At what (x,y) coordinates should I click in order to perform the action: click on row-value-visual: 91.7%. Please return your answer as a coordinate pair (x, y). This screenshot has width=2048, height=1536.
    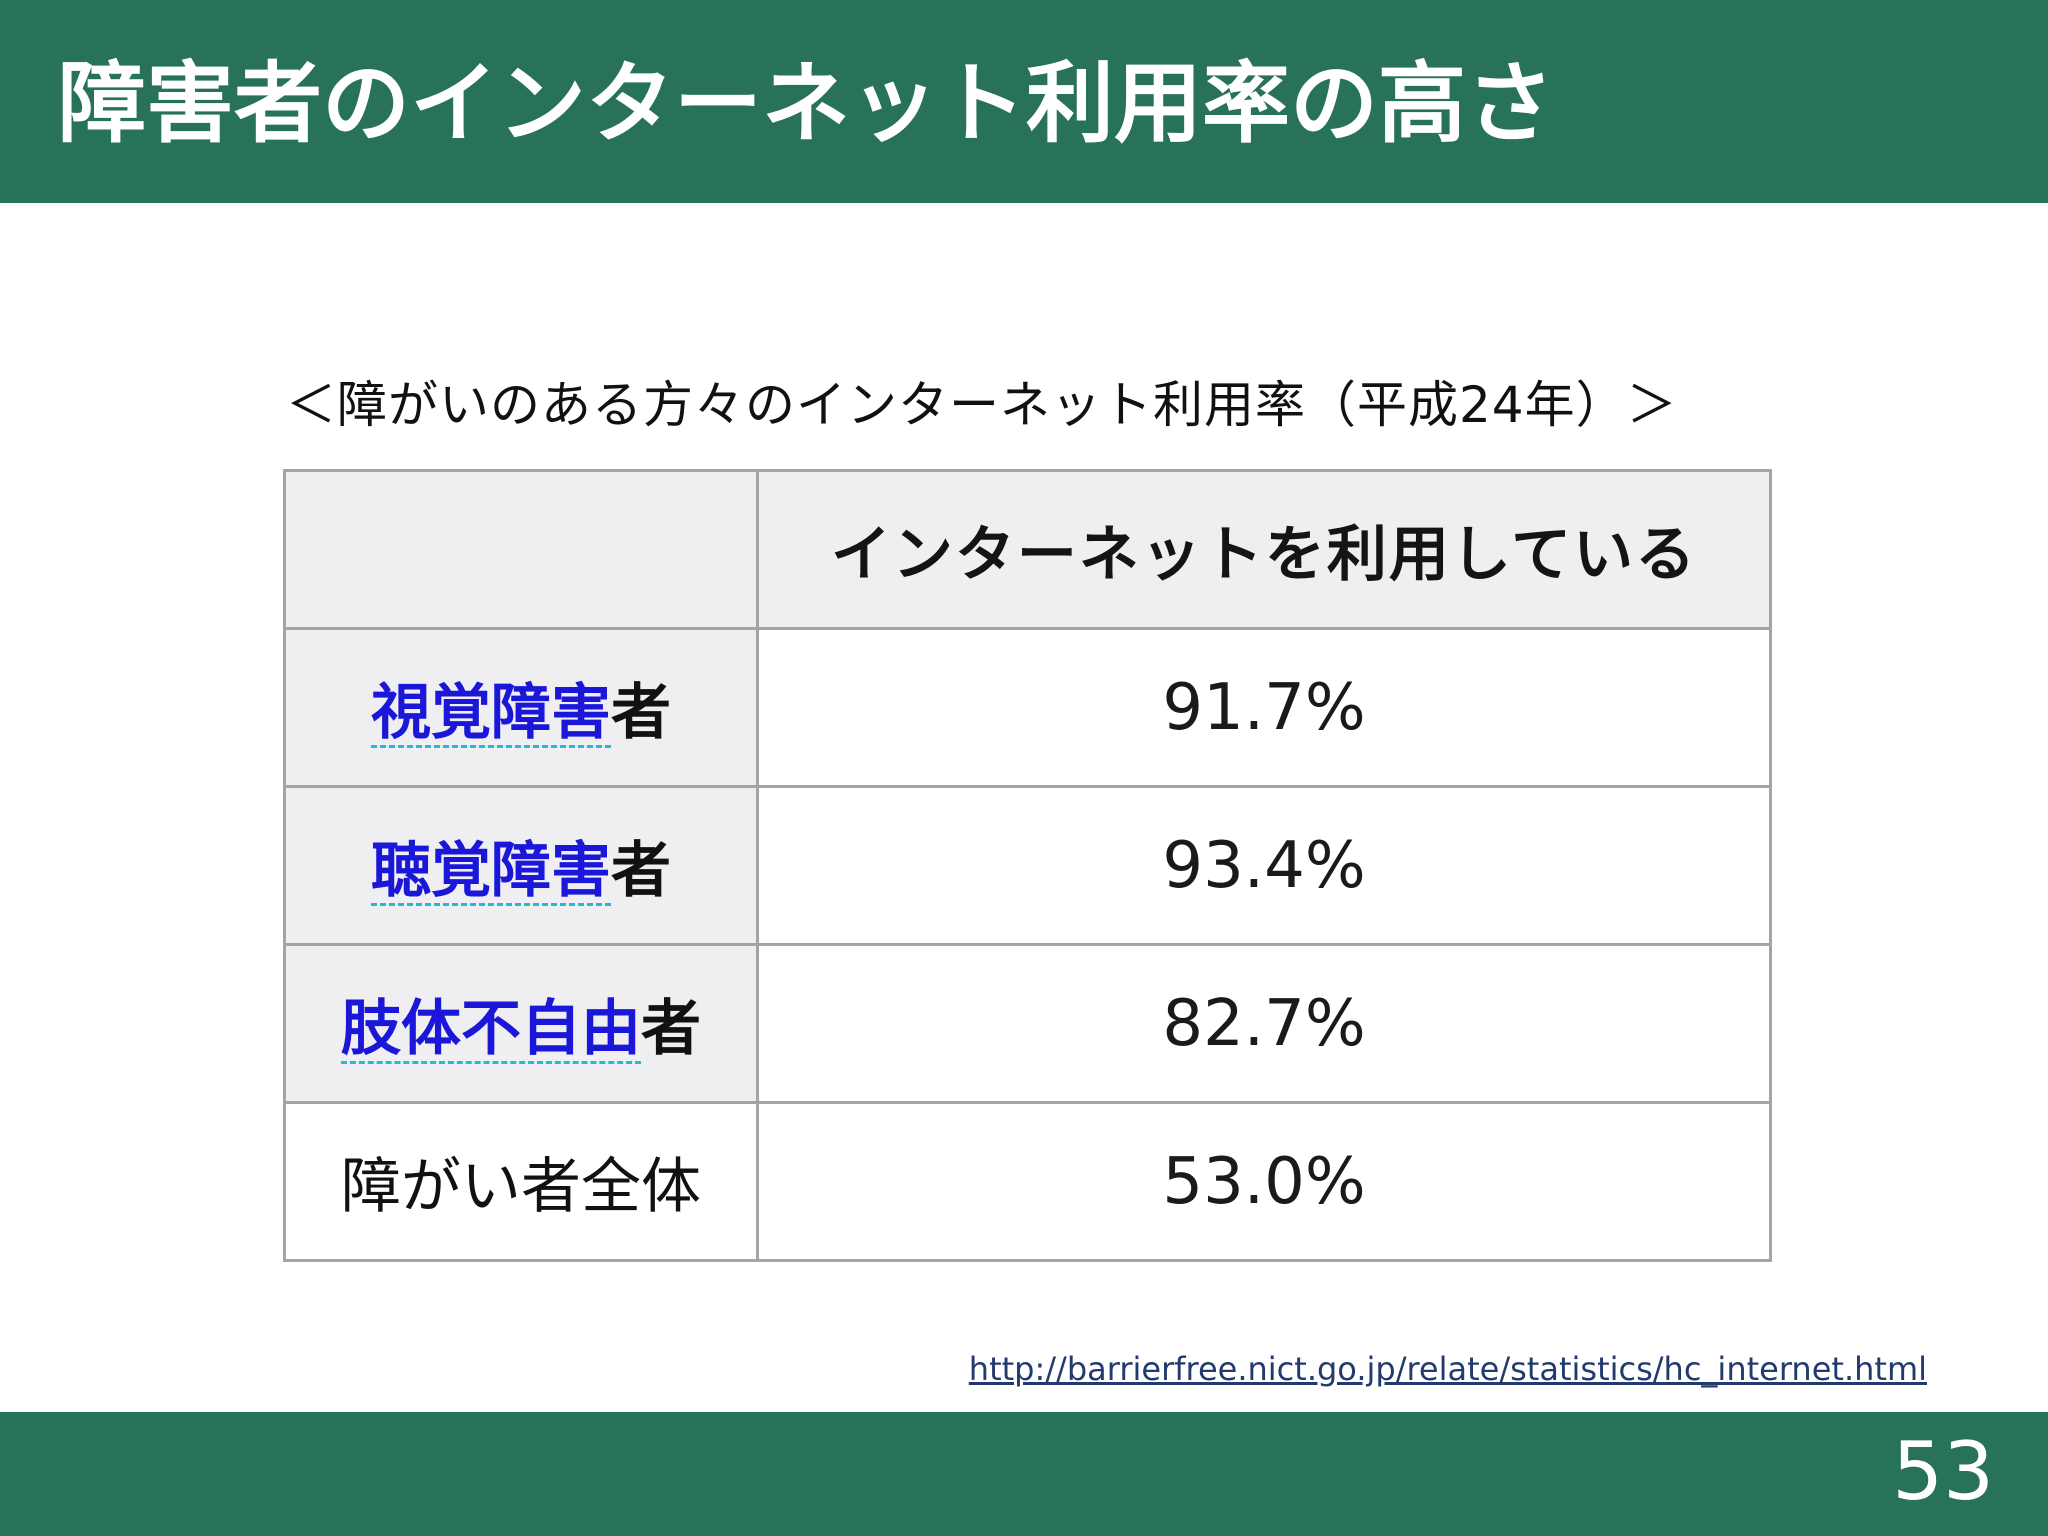
    Looking at the image, I should click on (1264, 707).